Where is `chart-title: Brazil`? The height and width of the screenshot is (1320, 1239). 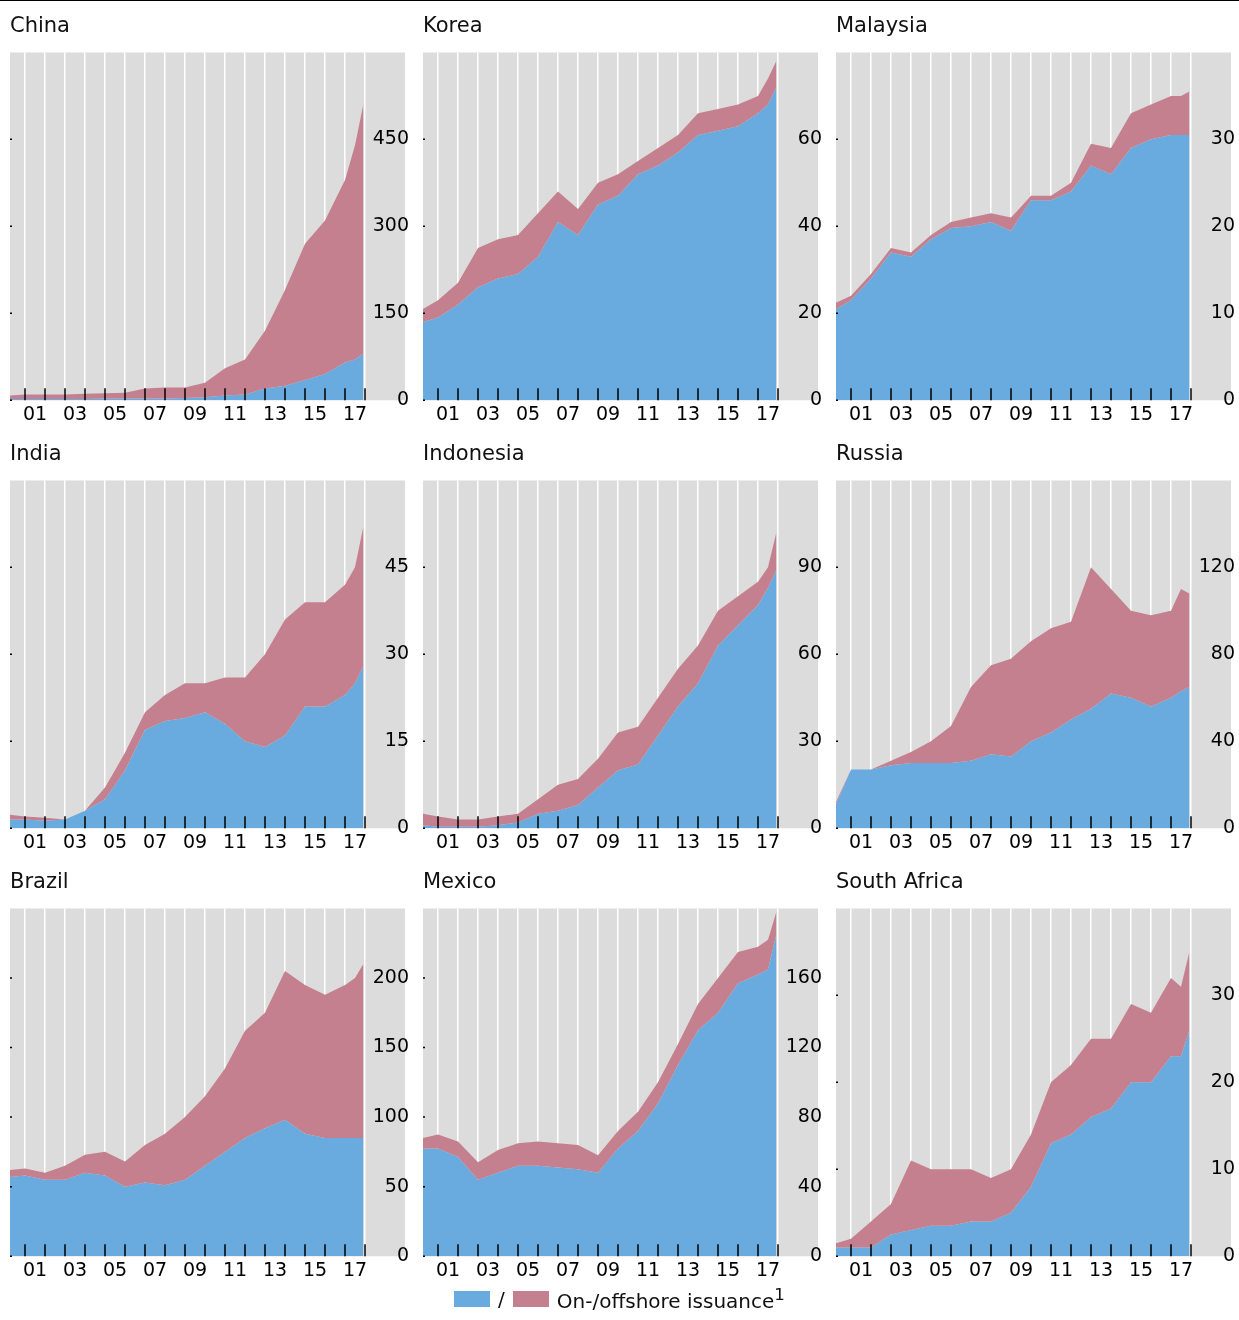
chart-title: Brazil is located at coordinates (39, 880).